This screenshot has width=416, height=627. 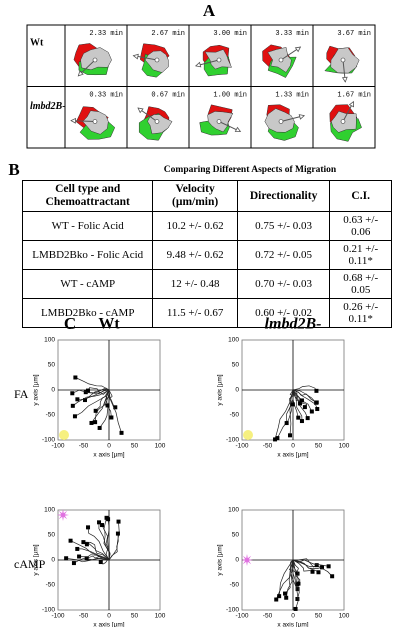 I want to click on row-label: cAMP, so click(x=30, y=564).